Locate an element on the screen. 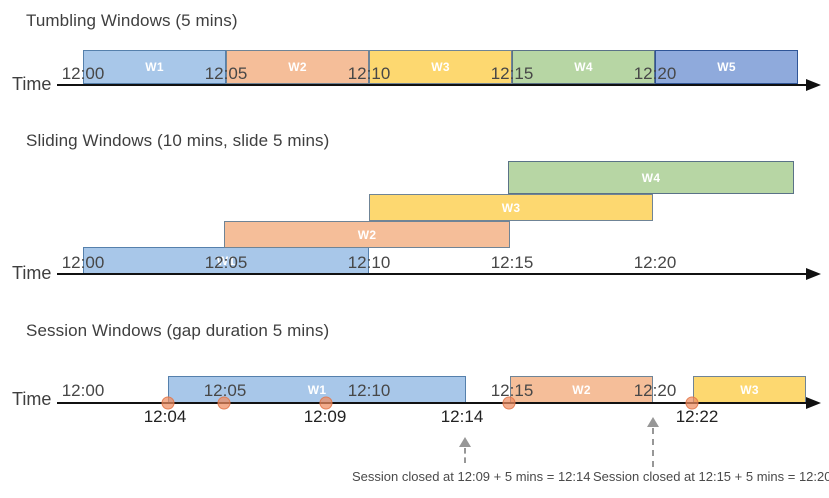  window-w3-bar-sliding: W3 is located at coordinates (511, 207).